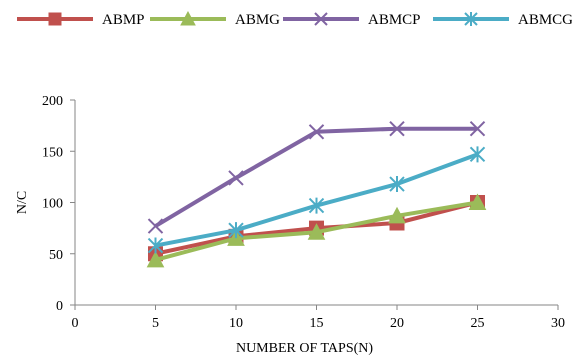 This screenshot has height=360, width=572. What do you see at coordinates (236, 323) in the screenshot?
I see `x-tick-label: 10` at bounding box center [236, 323].